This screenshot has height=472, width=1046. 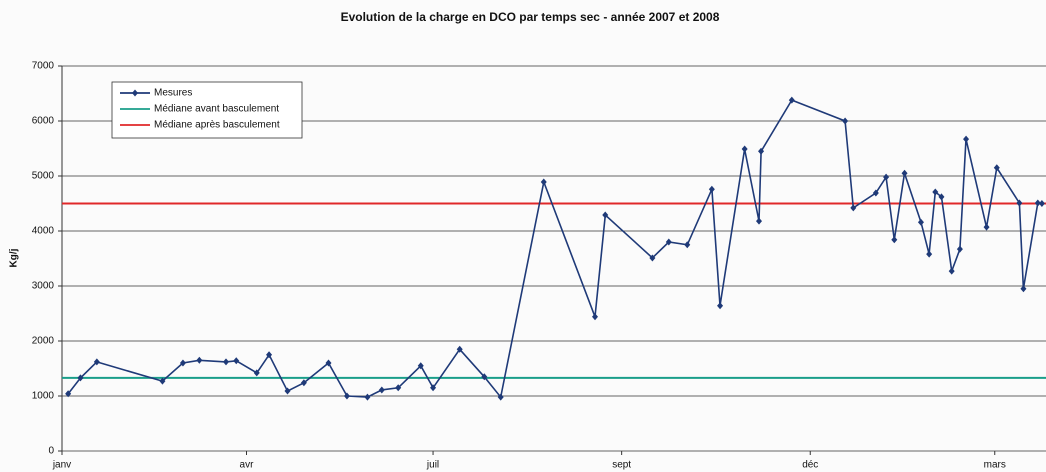 What do you see at coordinates (135, 93) in the screenshot?
I see `legend-marker` at bounding box center [135, 93].